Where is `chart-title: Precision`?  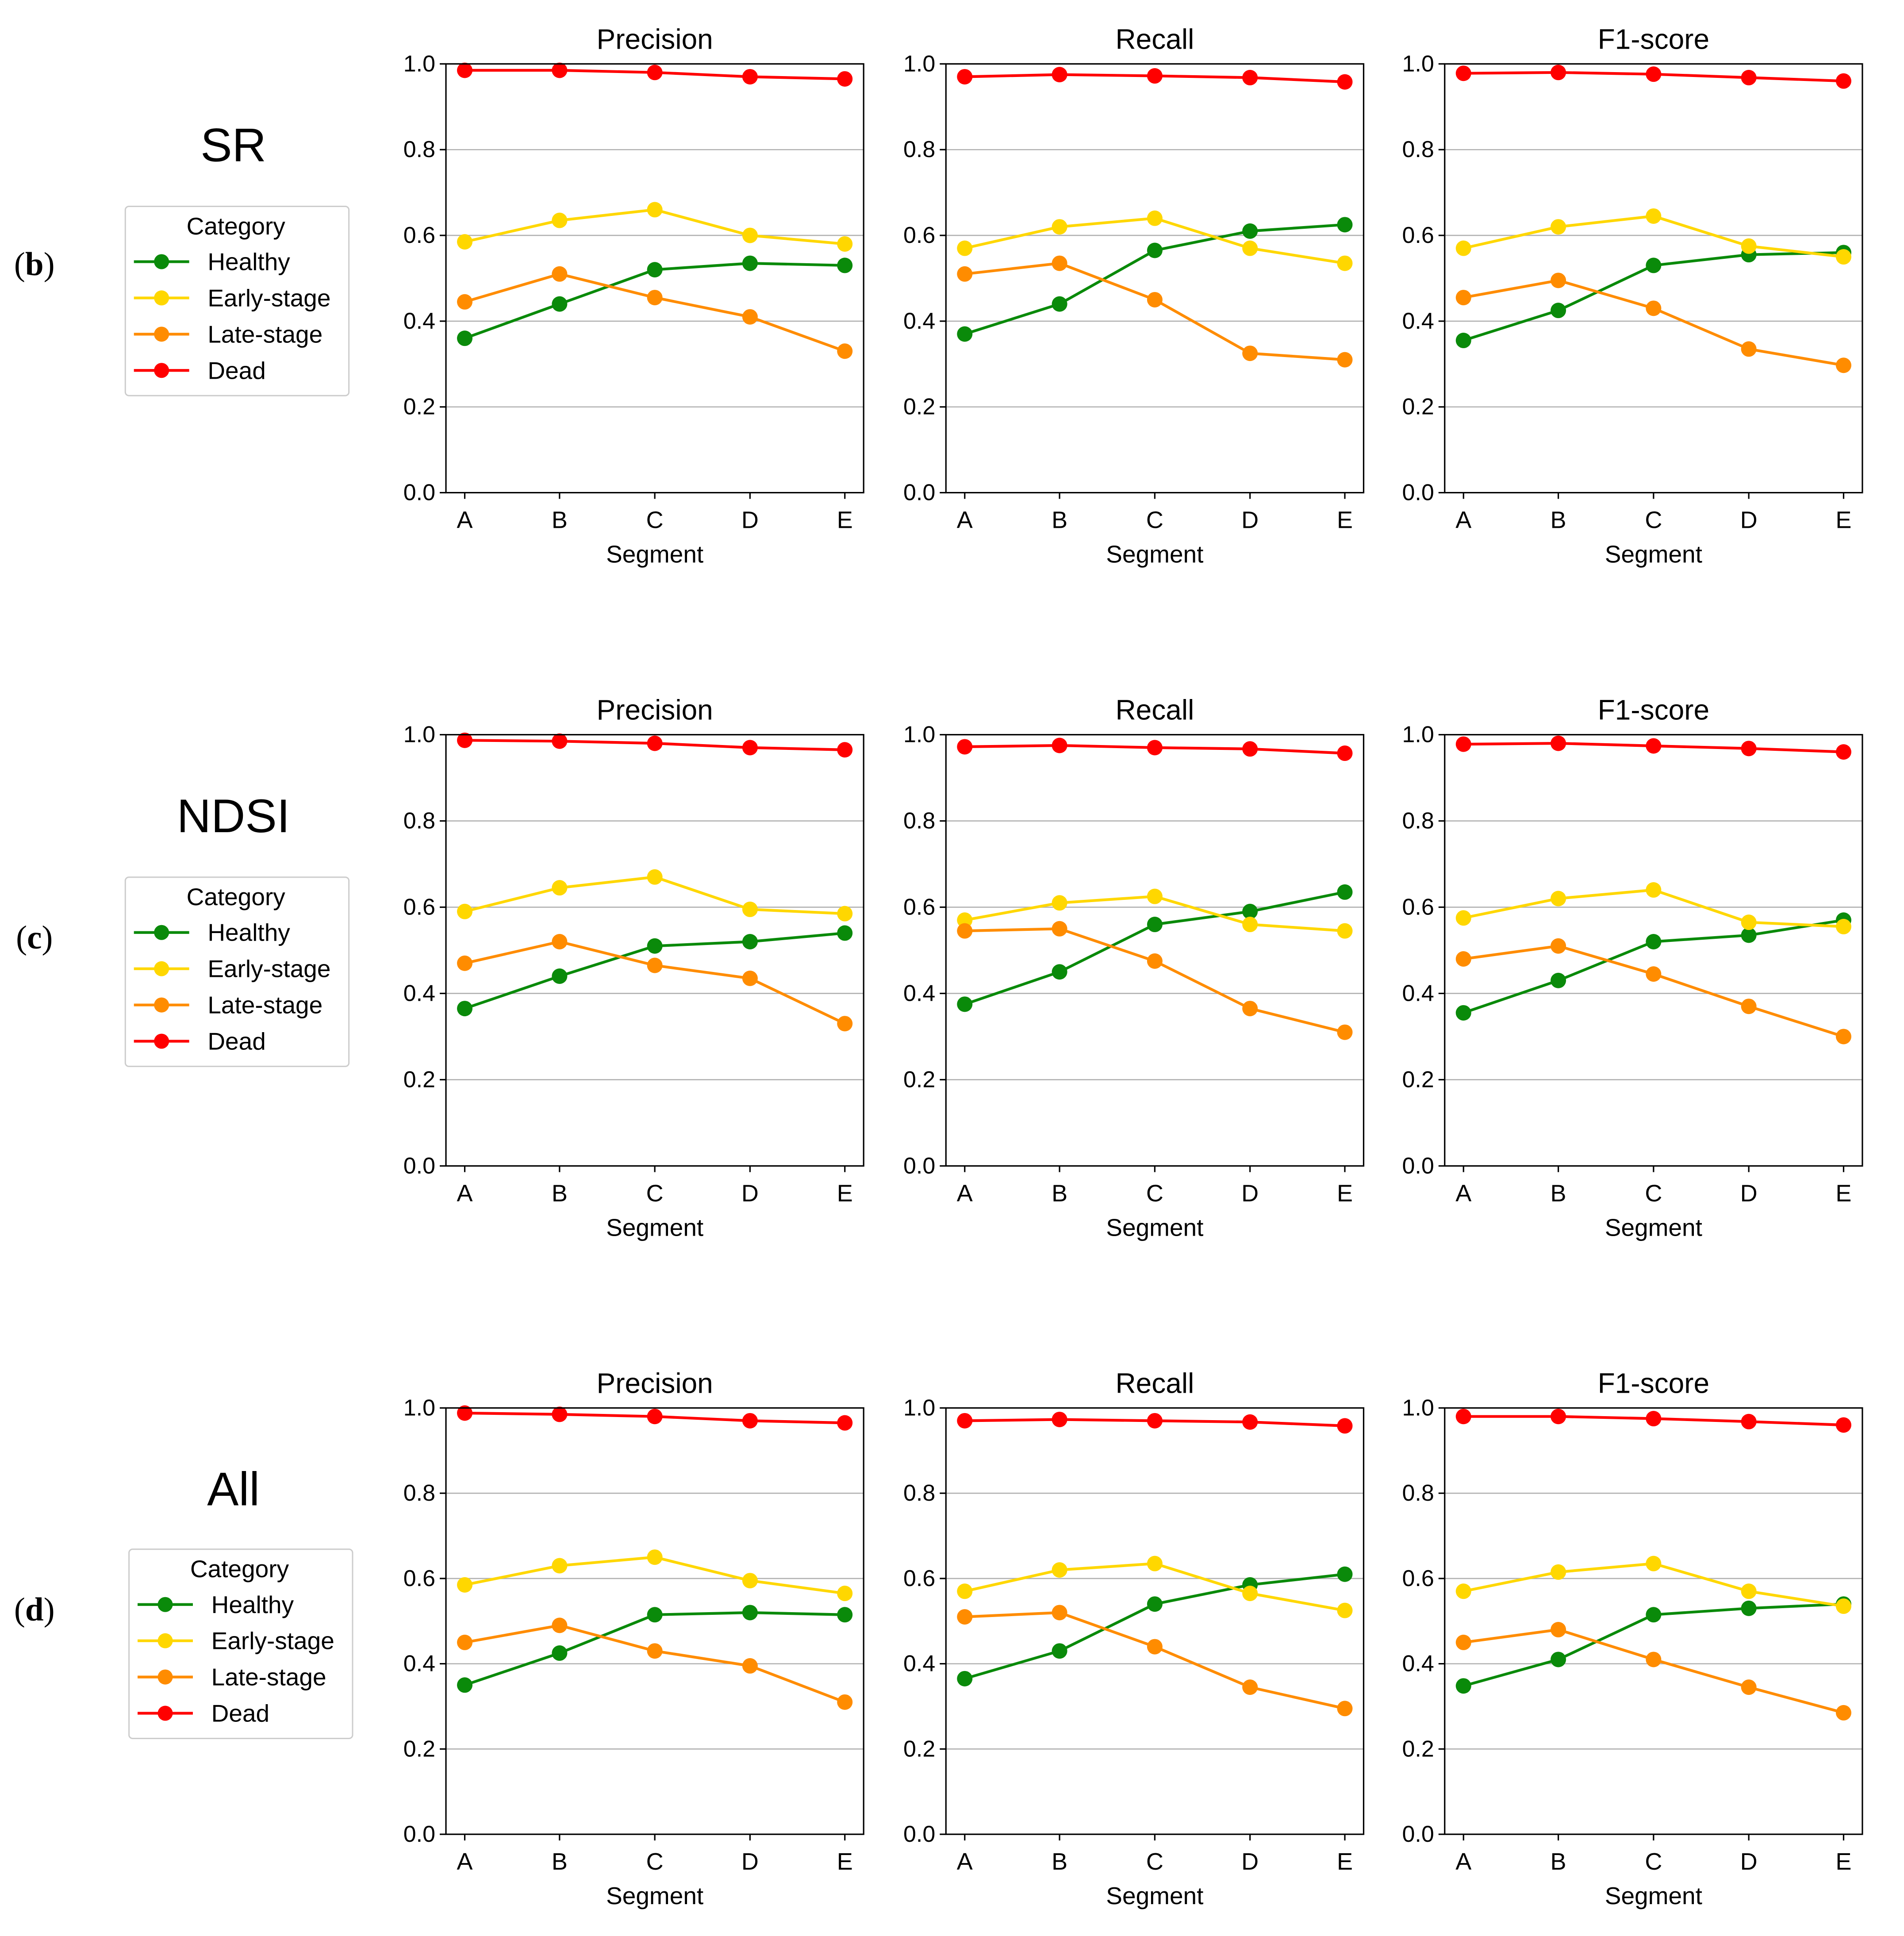 chart-title: Precision is located at coordinates (655, 710).